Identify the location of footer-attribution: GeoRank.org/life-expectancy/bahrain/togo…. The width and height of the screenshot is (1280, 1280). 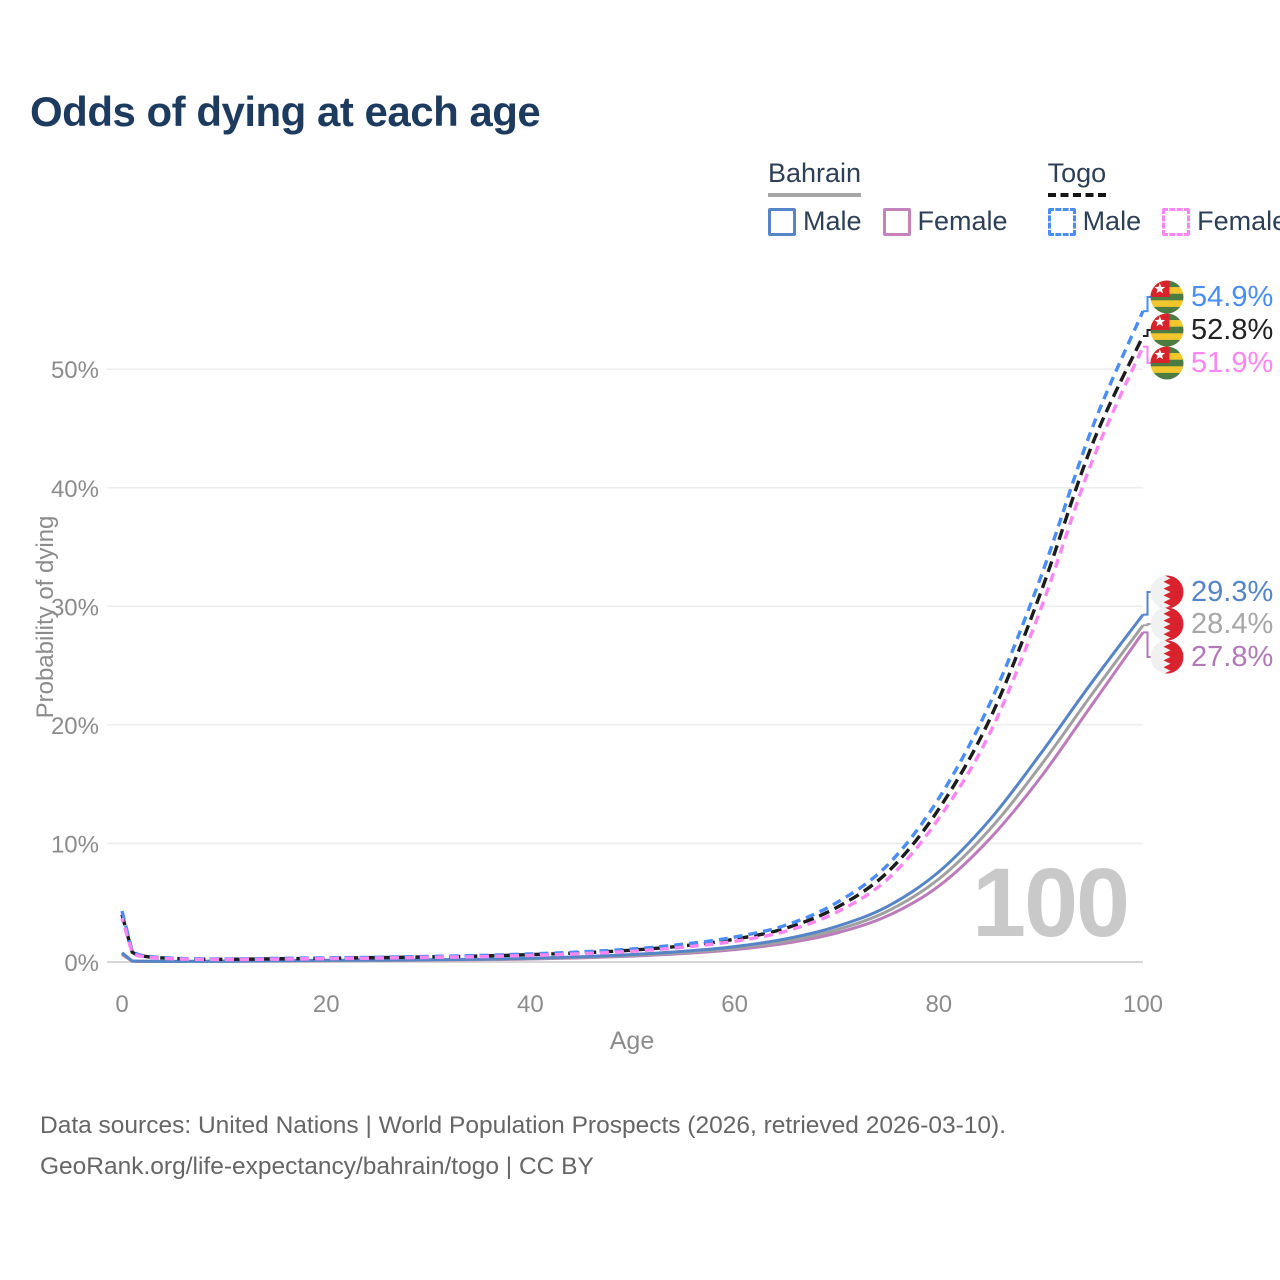
(317, 1166).